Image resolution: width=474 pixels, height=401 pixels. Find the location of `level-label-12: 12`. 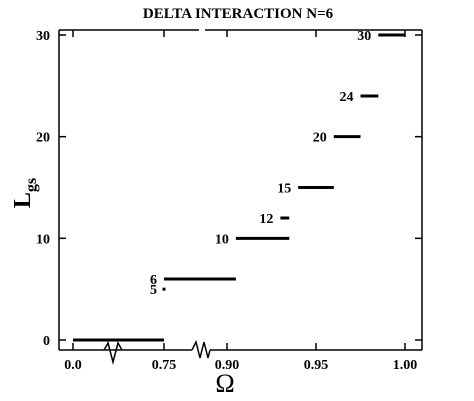

level-label-12: 12 is located at coordinates (266, 219).